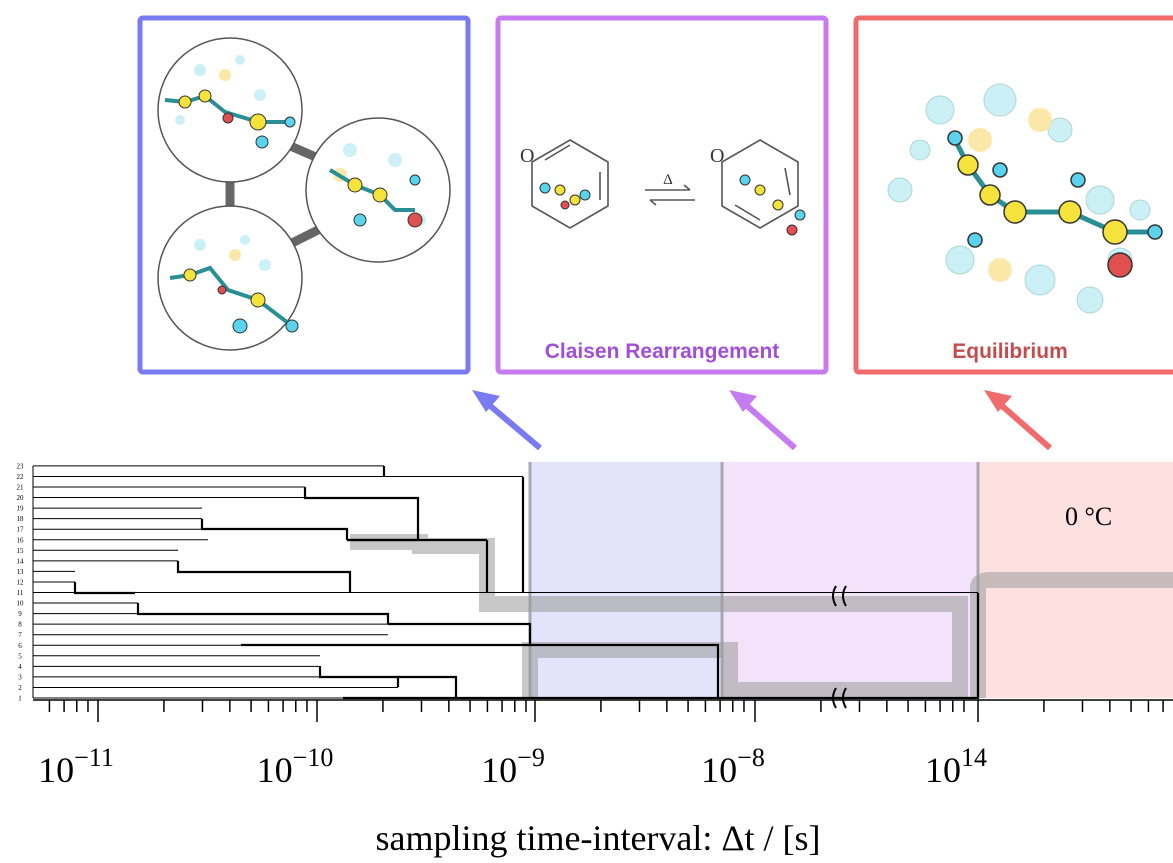 This screenshot has height=863, width=1173. Describe the element at coordinates (304, 194) in the screenshot. I see `state-network` at that location.